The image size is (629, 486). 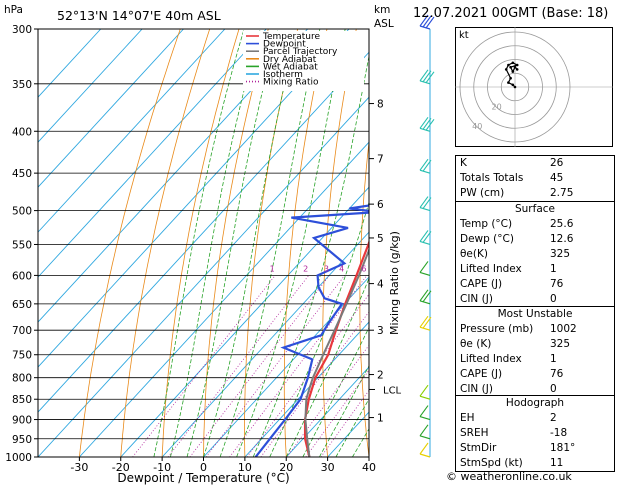 I want to click on temp-tick-label: -10, so click(x=162, y=467).